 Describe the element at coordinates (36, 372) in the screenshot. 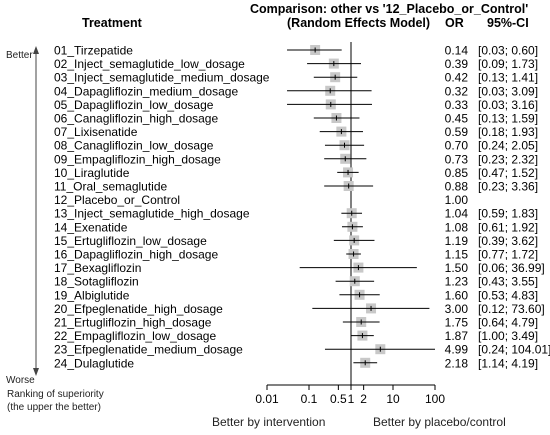

I see `rank-arrow-down` at that location.